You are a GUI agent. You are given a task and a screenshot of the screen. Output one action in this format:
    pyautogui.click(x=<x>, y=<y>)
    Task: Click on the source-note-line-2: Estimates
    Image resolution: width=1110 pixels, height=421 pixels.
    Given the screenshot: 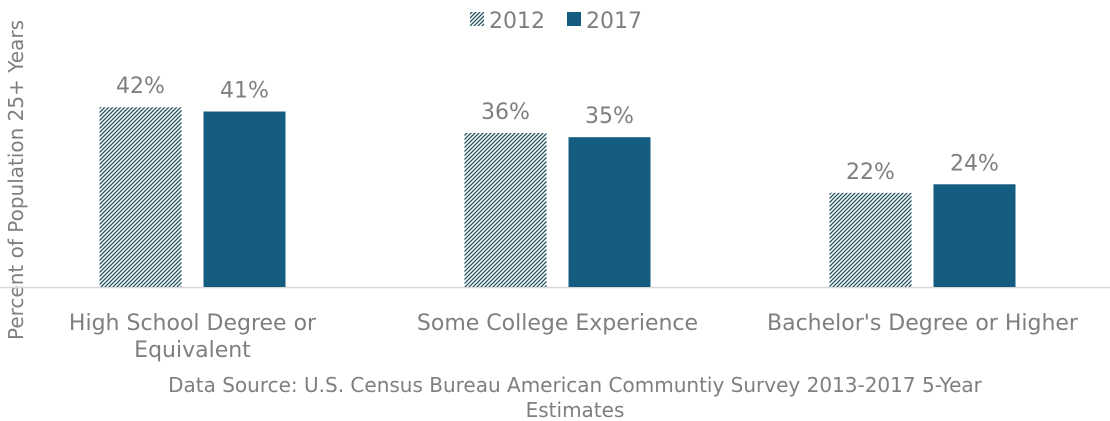 What is the action you would take?
    pyautogui.click(x=575, y=409)
    